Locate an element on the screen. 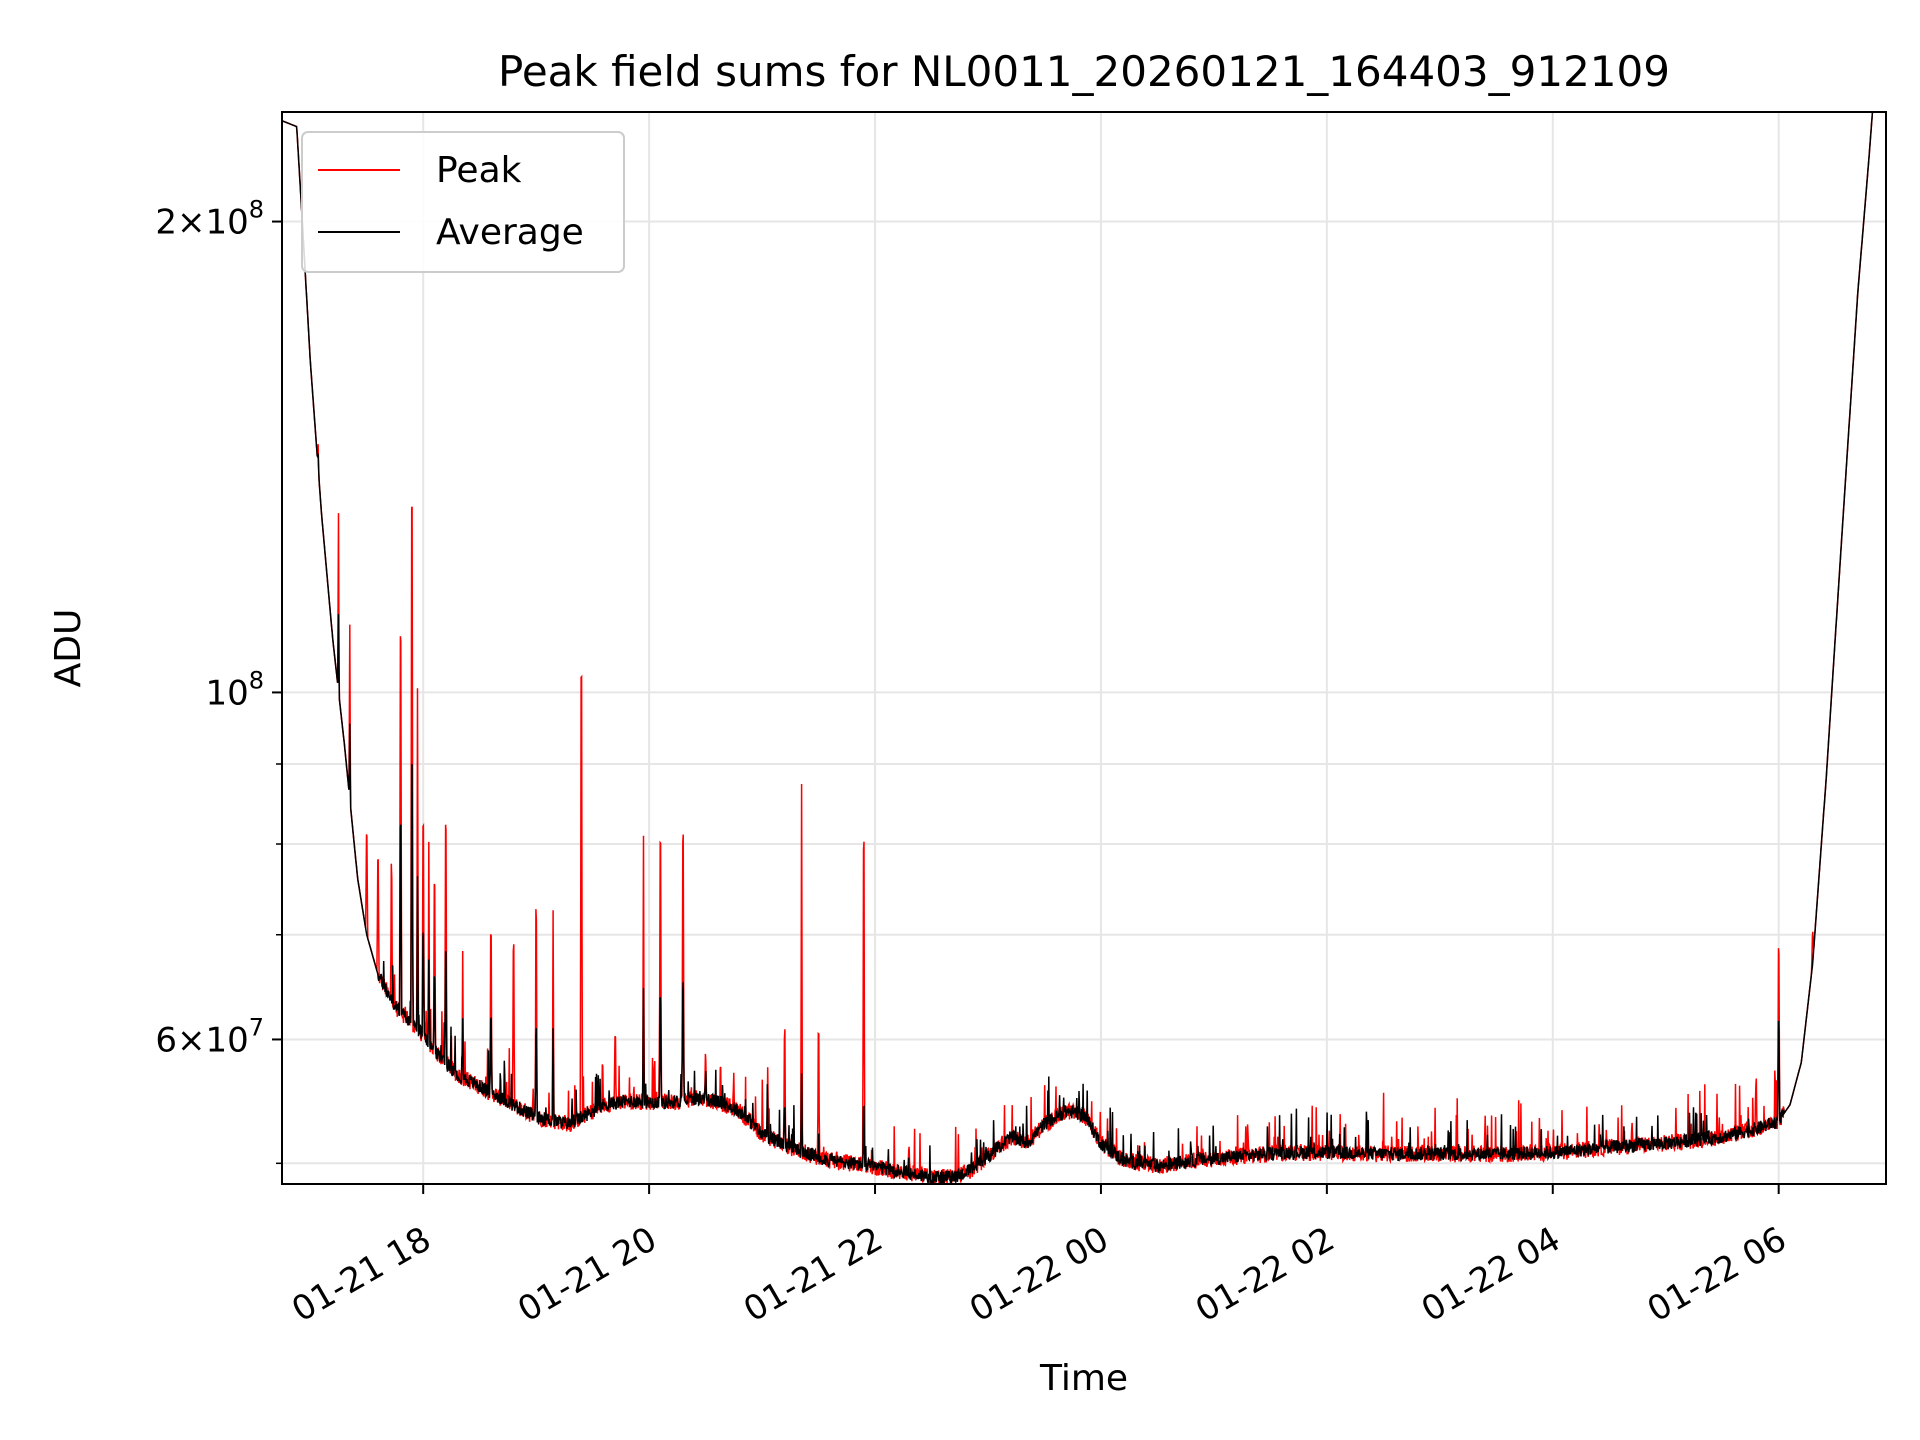 This screenshot has height=1440, width=1920. y-axis-label: ADU is located at coordinates (68, 648).